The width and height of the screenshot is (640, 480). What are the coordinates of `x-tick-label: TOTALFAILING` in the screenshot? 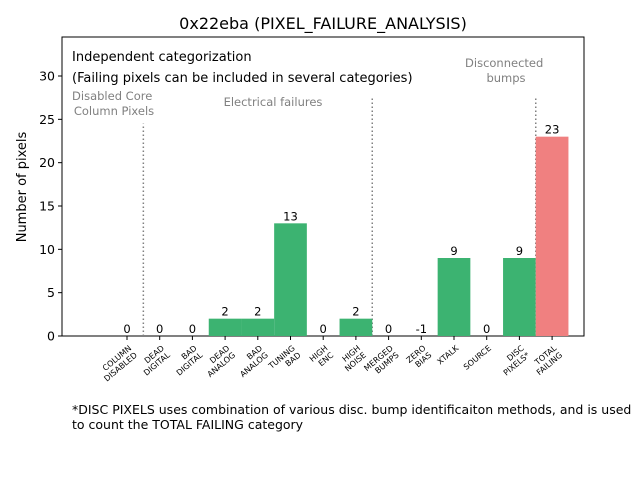 It's located at (546, 360).